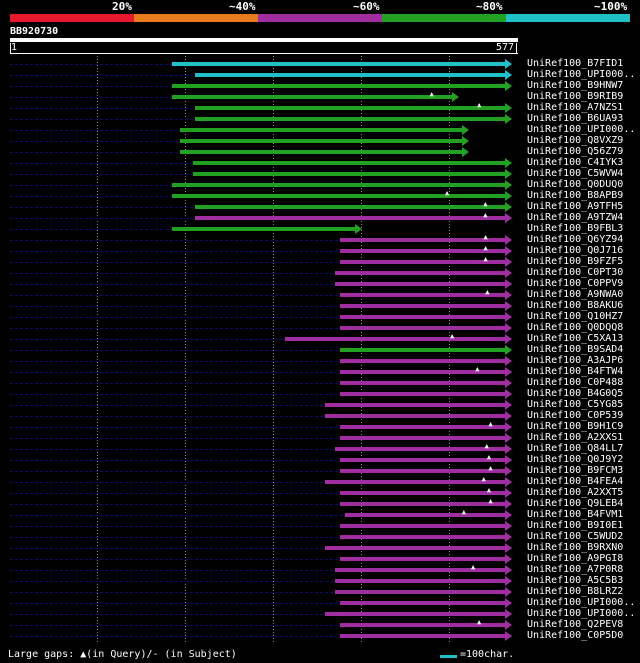  Describe the element at coordinates (575, 305) in the screenshot. I see `hit-label: UniRef100_B8AKU6` at that location.